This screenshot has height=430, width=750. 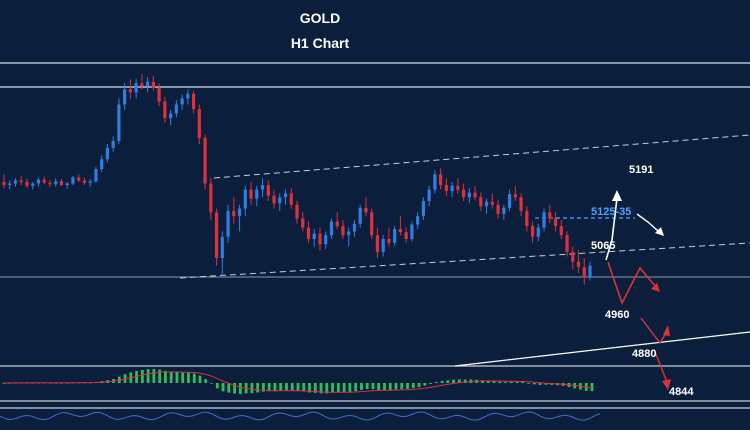 I want to click on forecast-down-arrow, so click(x=655, y=287).